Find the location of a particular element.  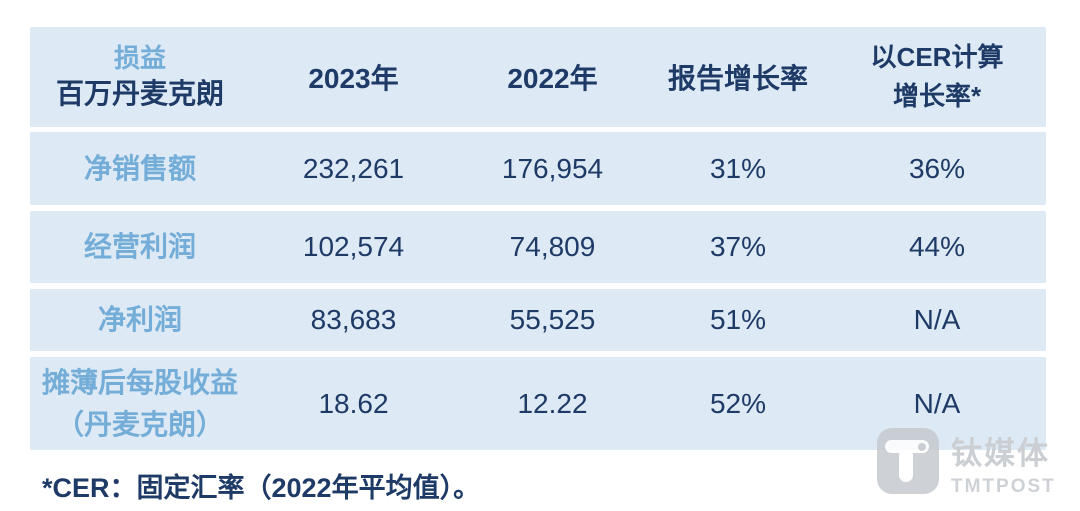

header-2022: 2022年 is located at coordinates (552, 78).